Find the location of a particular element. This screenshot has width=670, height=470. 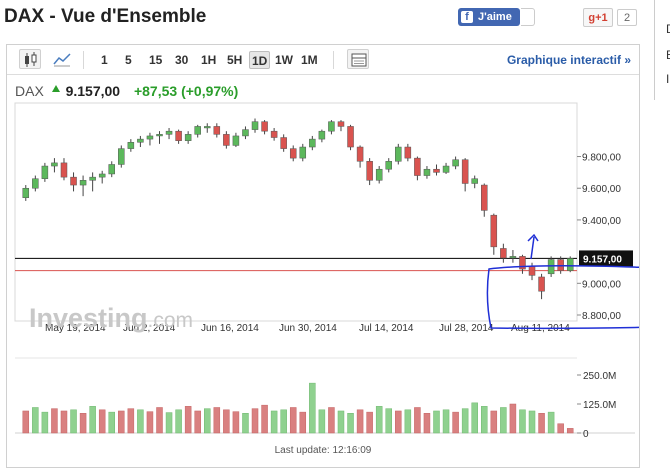

x-tick-label: Jun 30, 2014 is located at coordinates (308, 328).